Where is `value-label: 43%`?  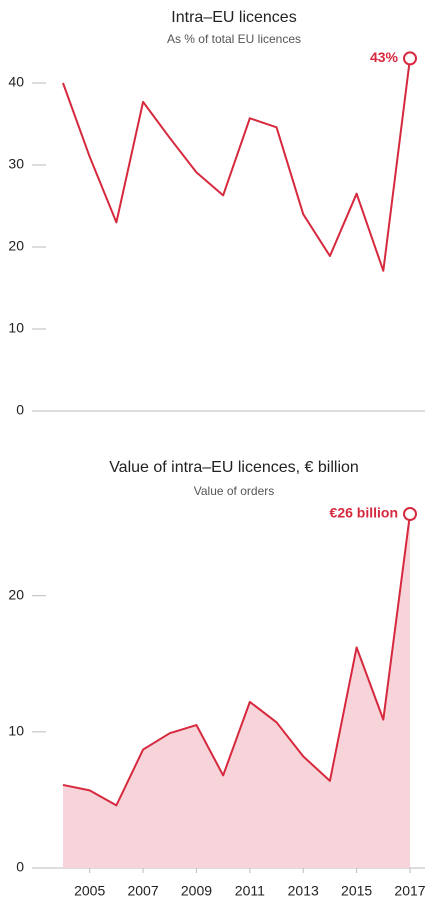
value-label: 43% is located at coordinates (384, 57).